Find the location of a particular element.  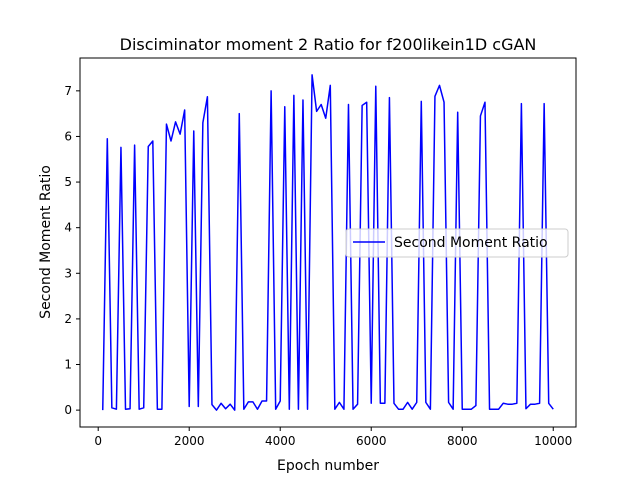

y-tick-label: 6 is located at coordinates (68, 136).